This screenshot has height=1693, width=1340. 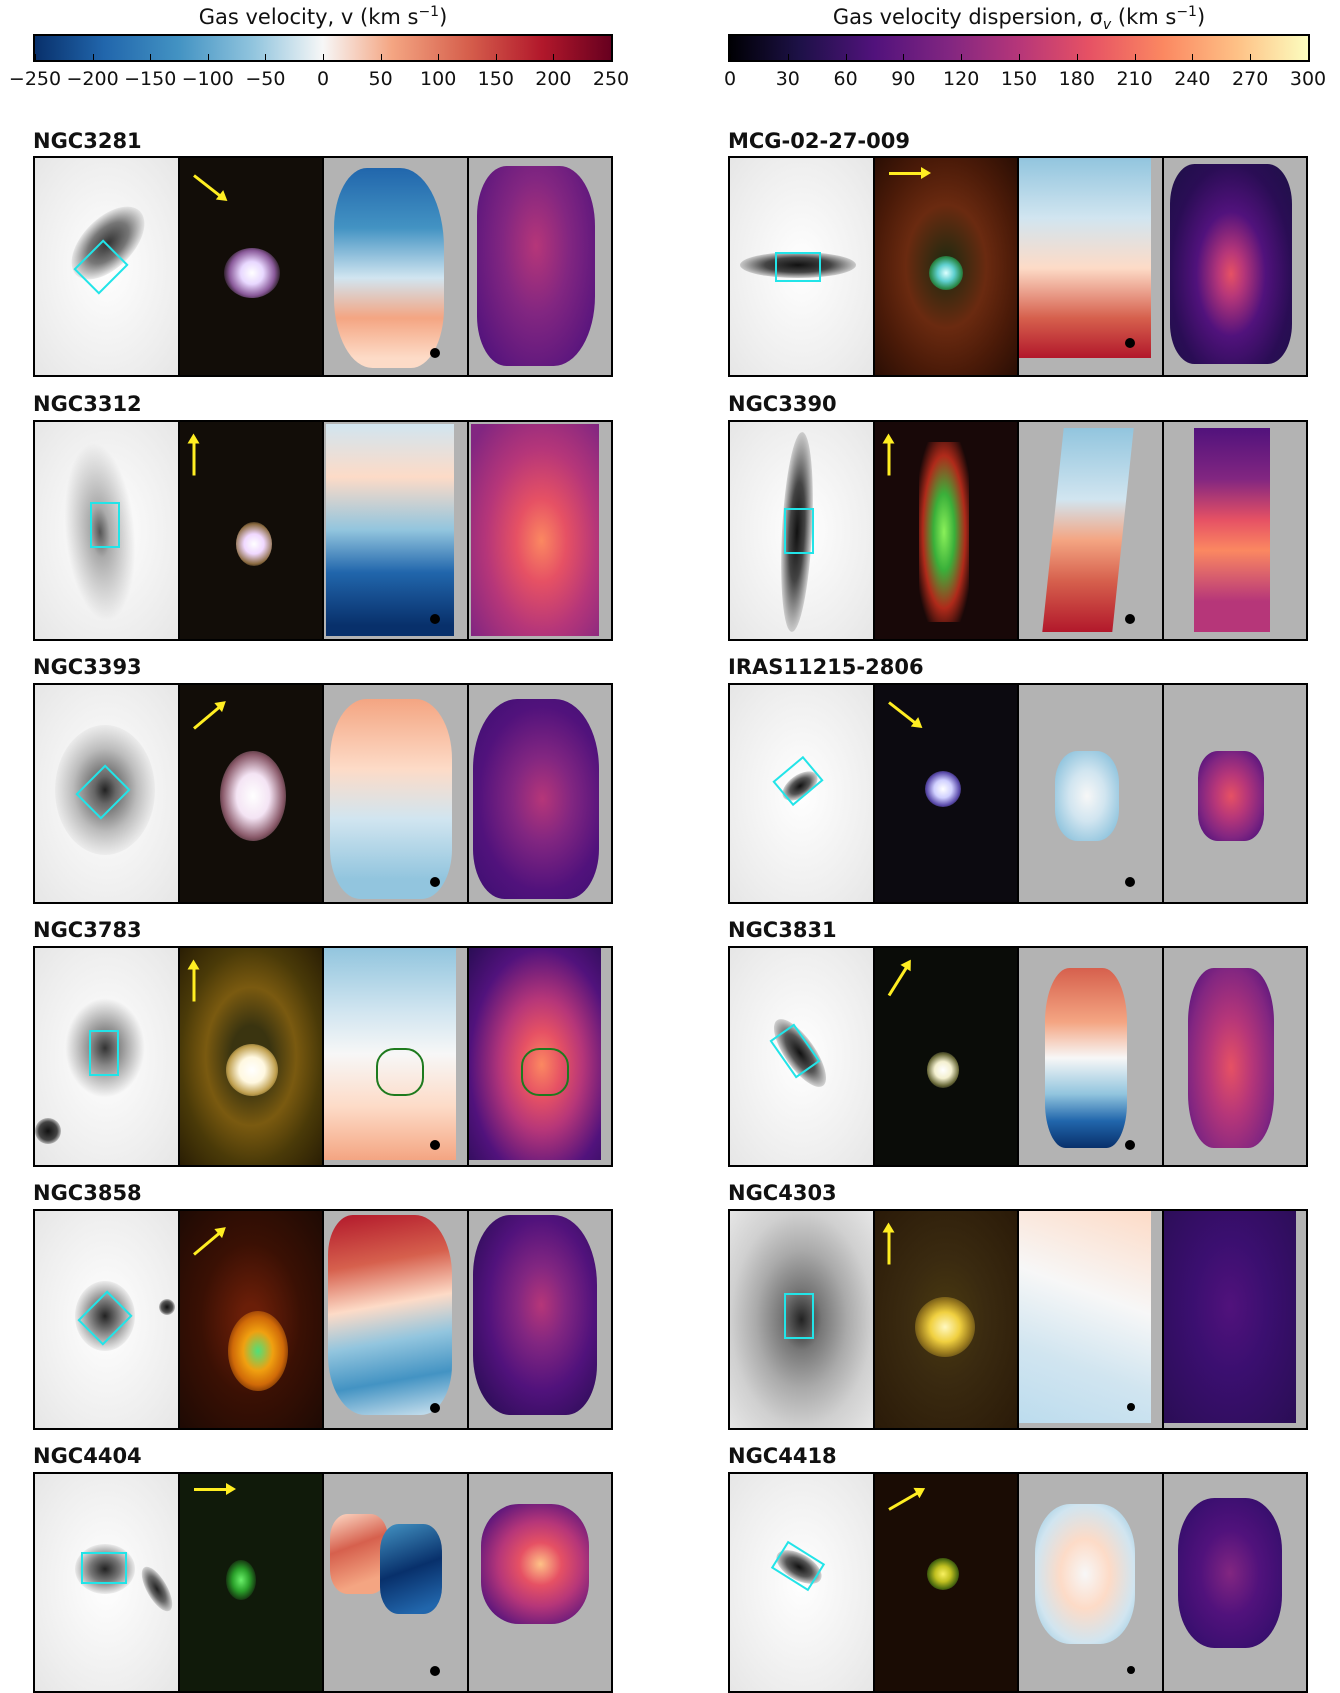 I want to click on velocity-map-redshifted, so click(x=359, y=1554).